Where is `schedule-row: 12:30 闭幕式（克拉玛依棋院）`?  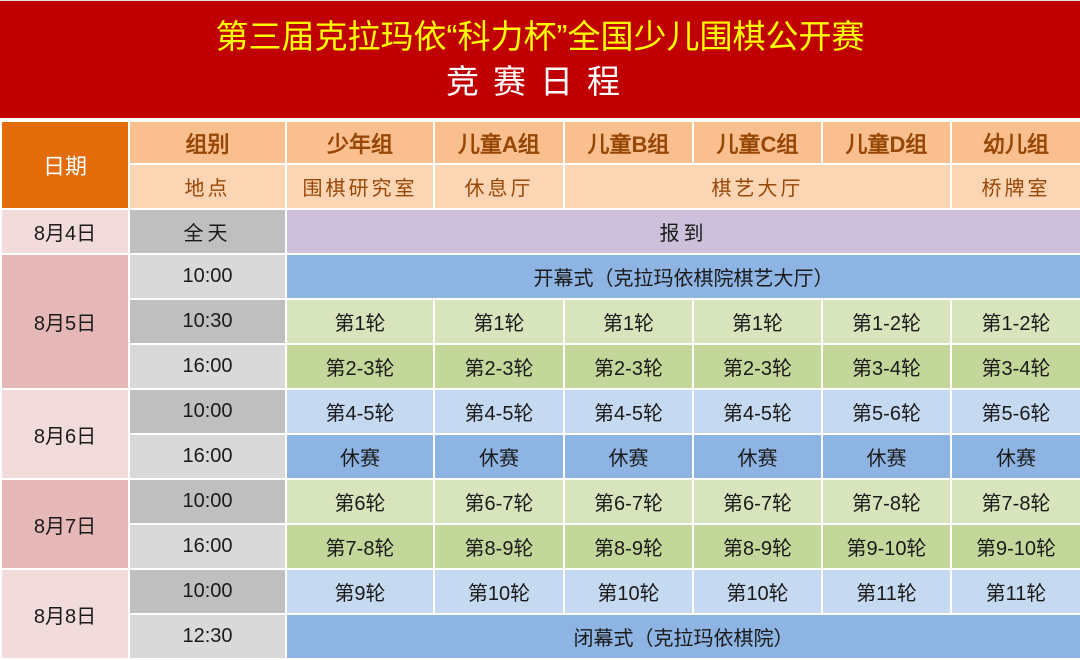
schedule-row: 12:30 闭幕式（克拉玛依棋院） is located at coordinates (540, 636).